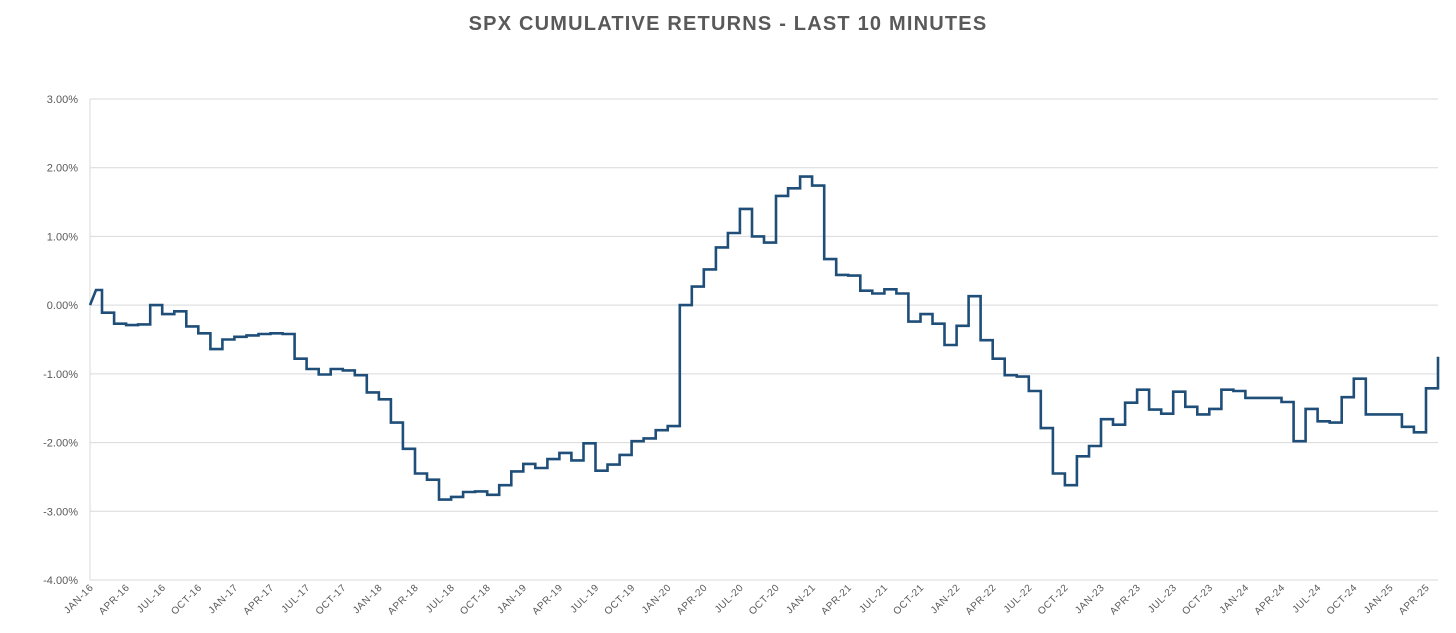 The width and height of the screenshot is (1456, 633). What do you see at coordinates (440, 598) in the screenshot?
I see `x-tick-label: JUL-18` at bounding box center [440, 598].